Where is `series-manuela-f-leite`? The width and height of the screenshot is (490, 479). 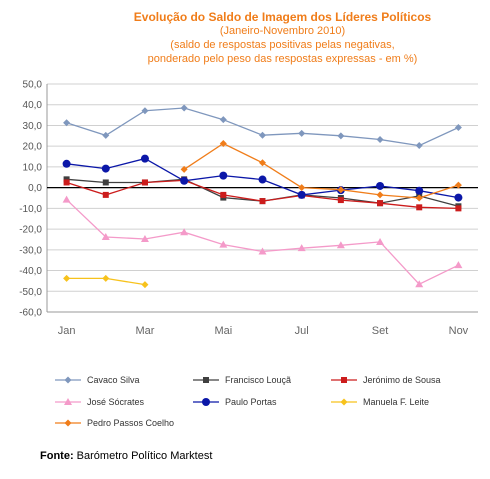
series-manuela-f-leite is located at coordinates (106, 281).